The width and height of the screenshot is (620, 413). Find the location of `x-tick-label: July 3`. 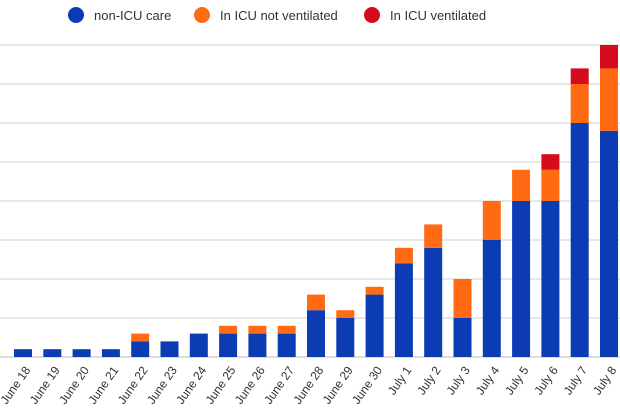

x-tick-label: July 3 is located at coordinates (459, 380).